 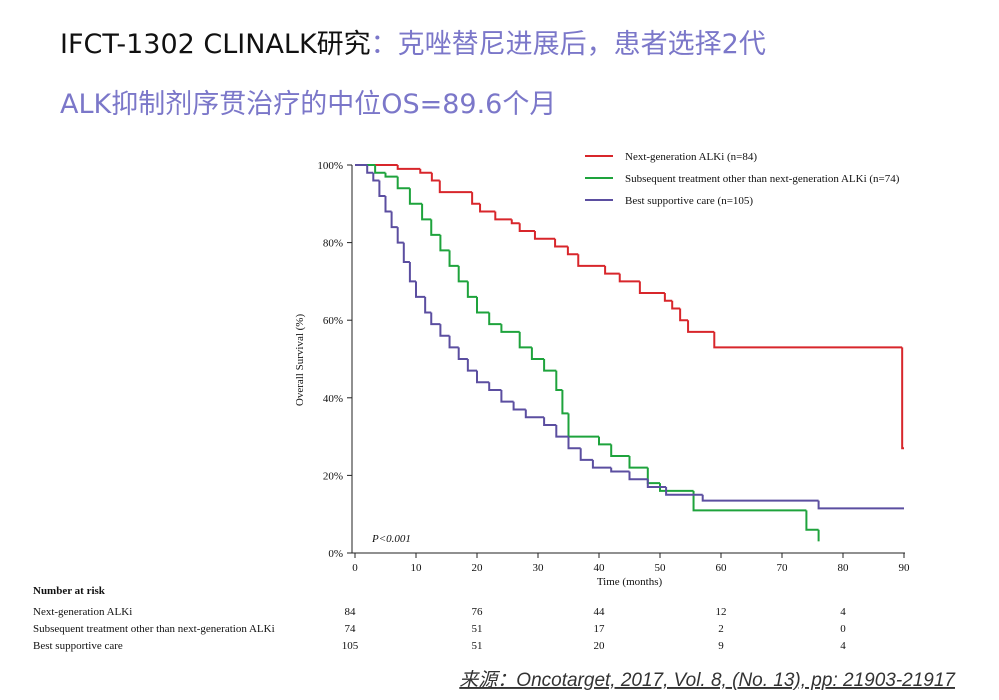 I want to click on risk-count: 74, so click(x=351, y=629).